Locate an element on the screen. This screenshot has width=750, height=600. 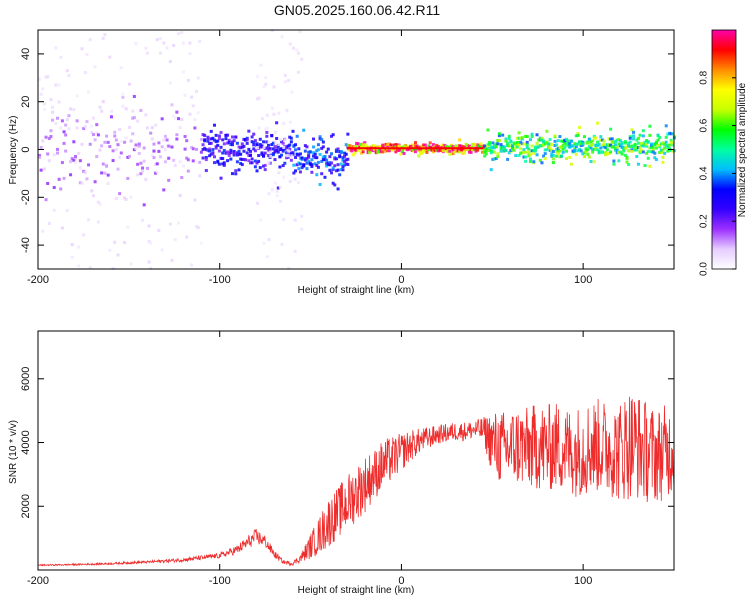
x-tick-label: -100 is located at coordinates (220, 581).